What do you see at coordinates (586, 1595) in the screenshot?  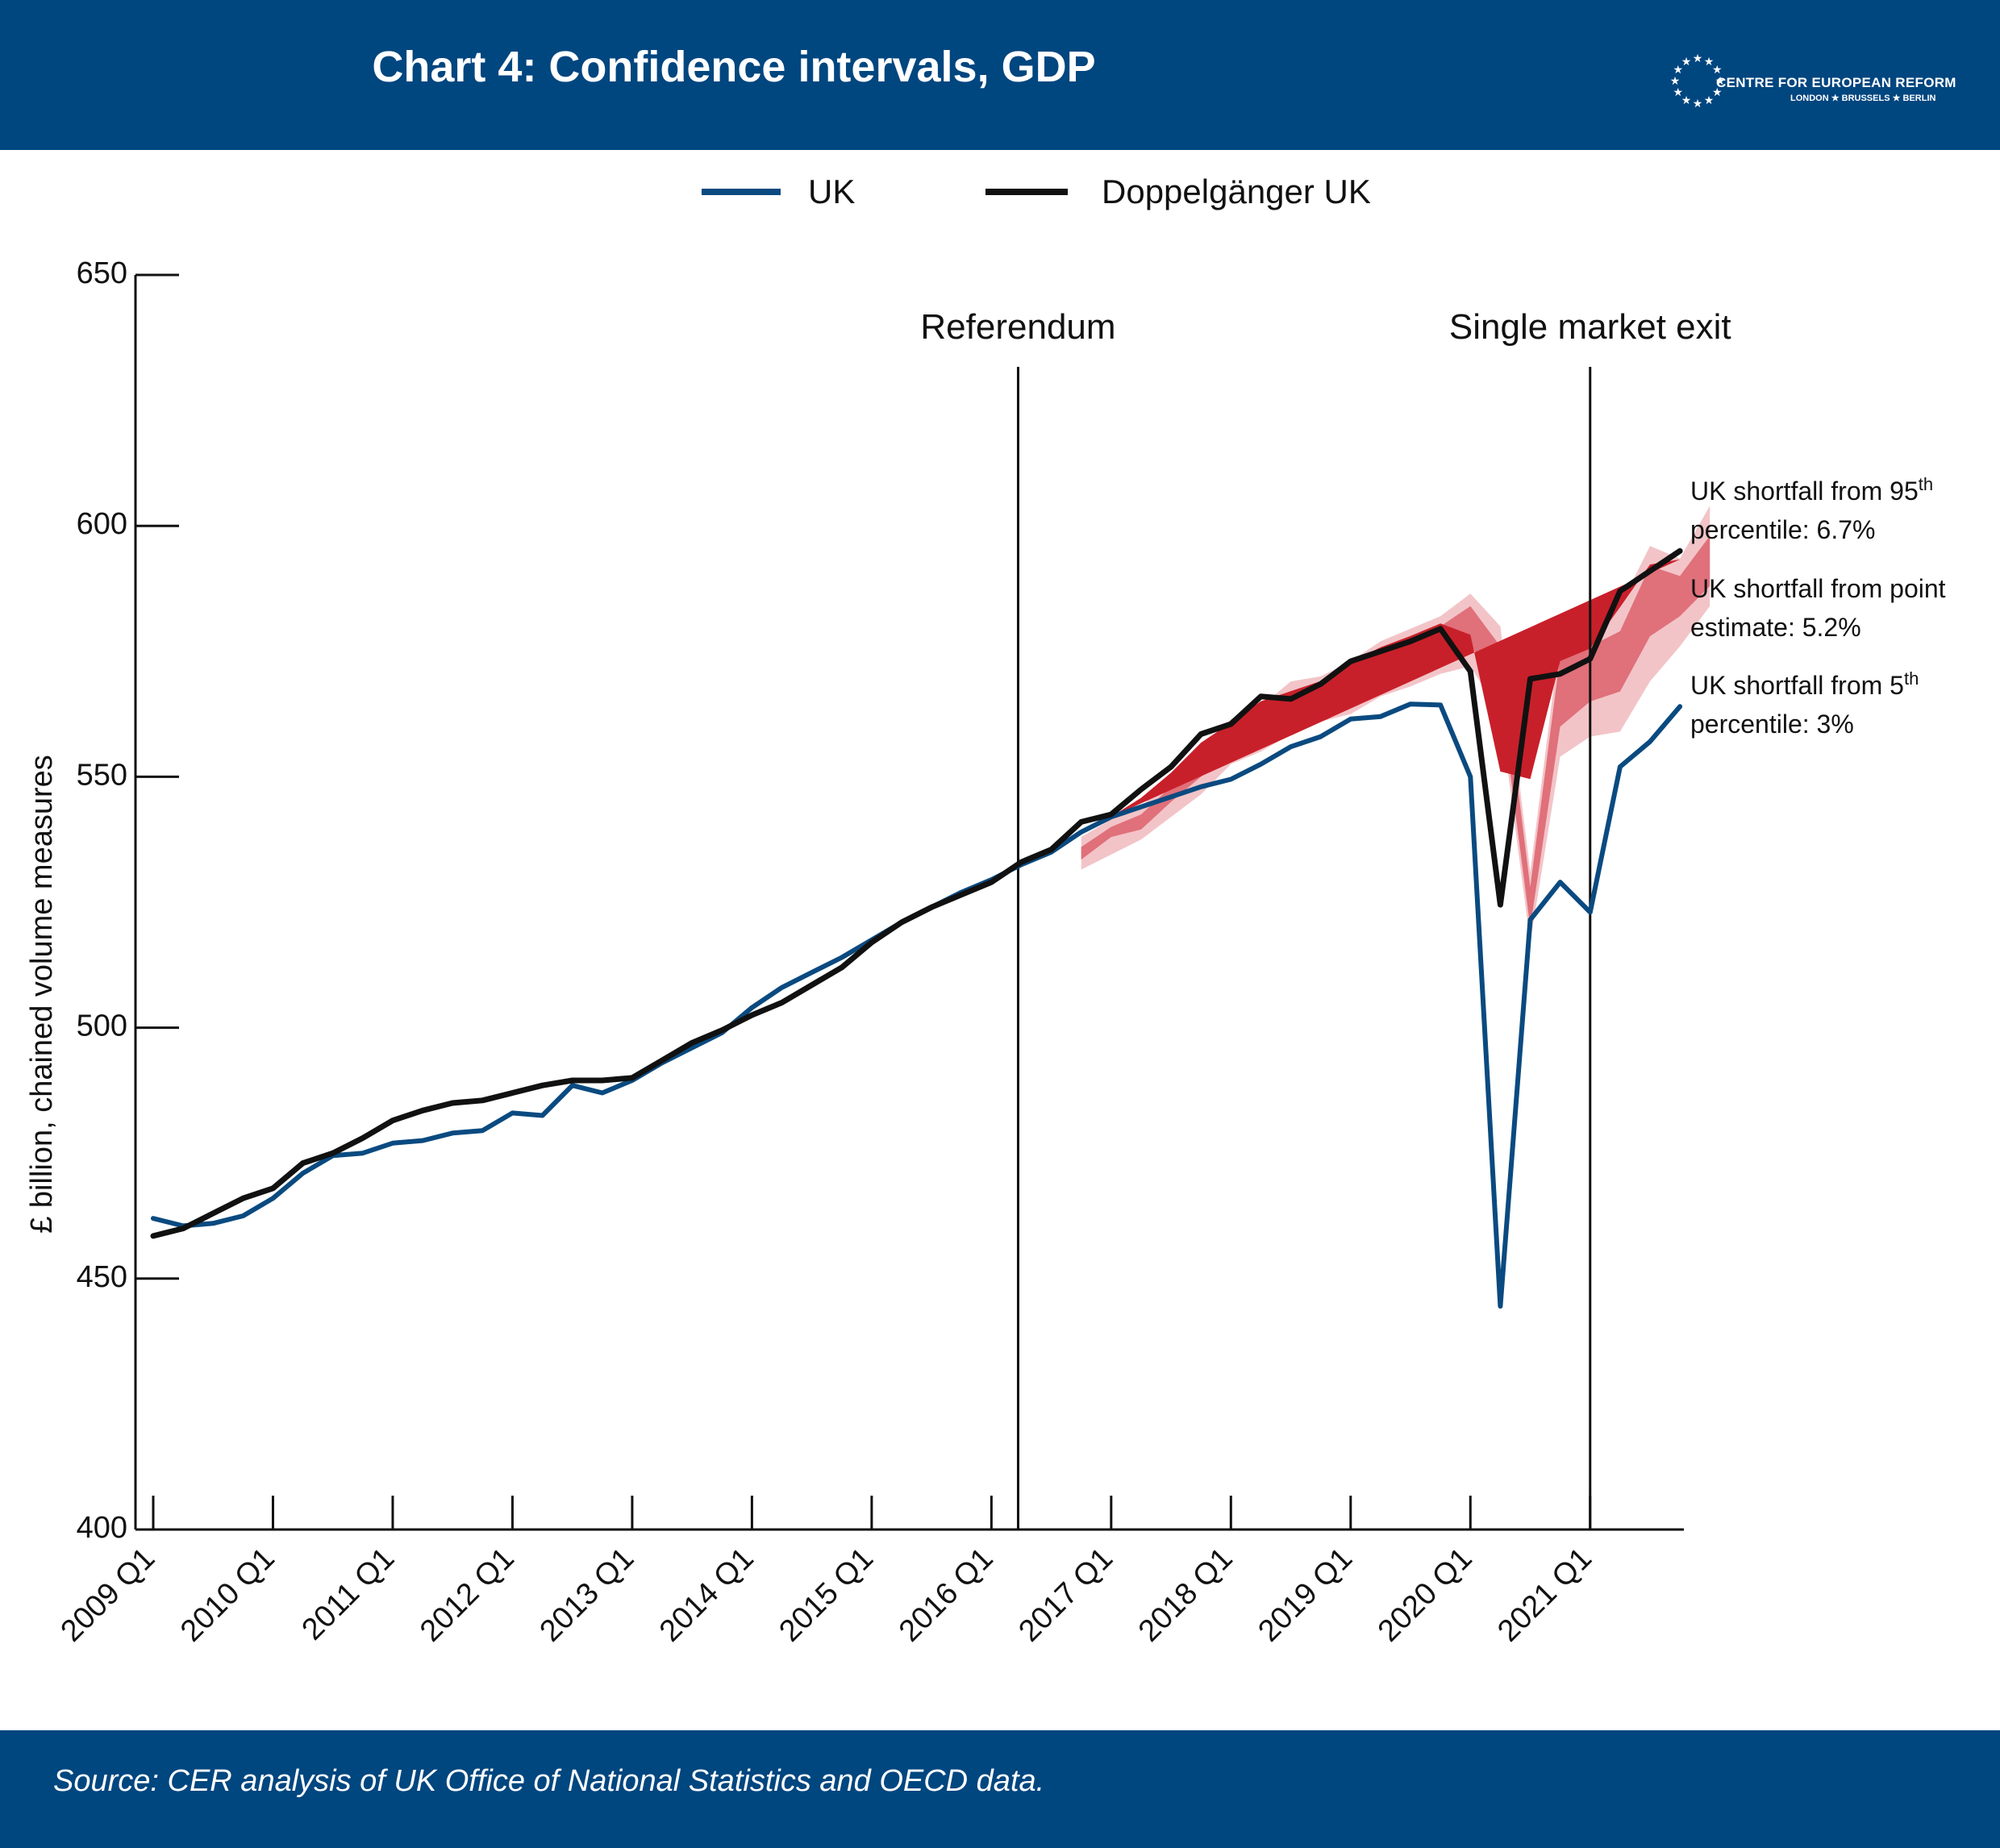 I see `x-tick-label: 2013 Q1` at bounding box center [586, 1595].